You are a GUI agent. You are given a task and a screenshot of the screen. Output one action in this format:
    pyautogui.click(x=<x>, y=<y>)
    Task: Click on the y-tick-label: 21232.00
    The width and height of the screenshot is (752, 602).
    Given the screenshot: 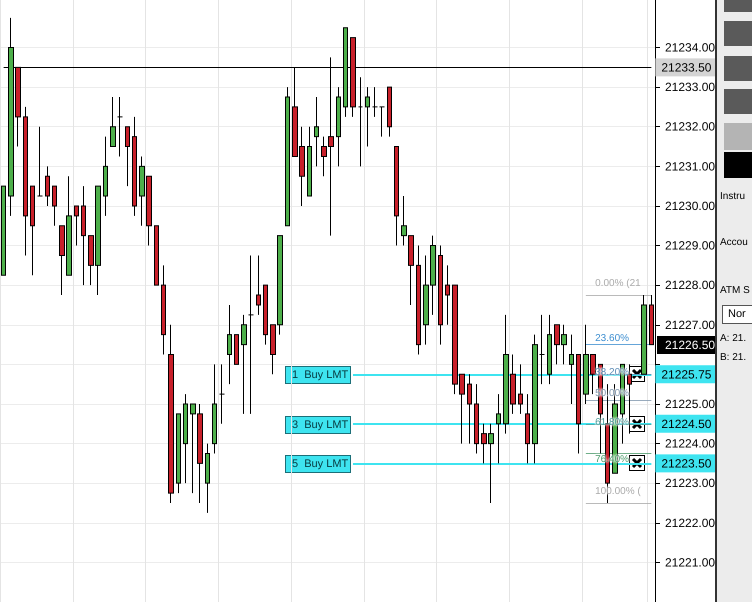 What is the action you would take?
    pyautogui.click(x=690, y=127)
    